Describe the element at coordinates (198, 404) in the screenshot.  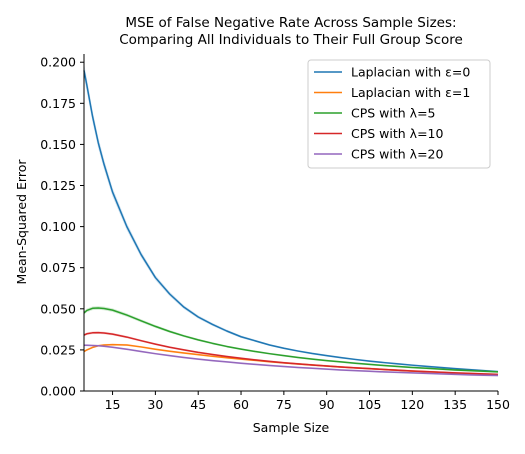
I see `x-tick-label: 45` at that location.